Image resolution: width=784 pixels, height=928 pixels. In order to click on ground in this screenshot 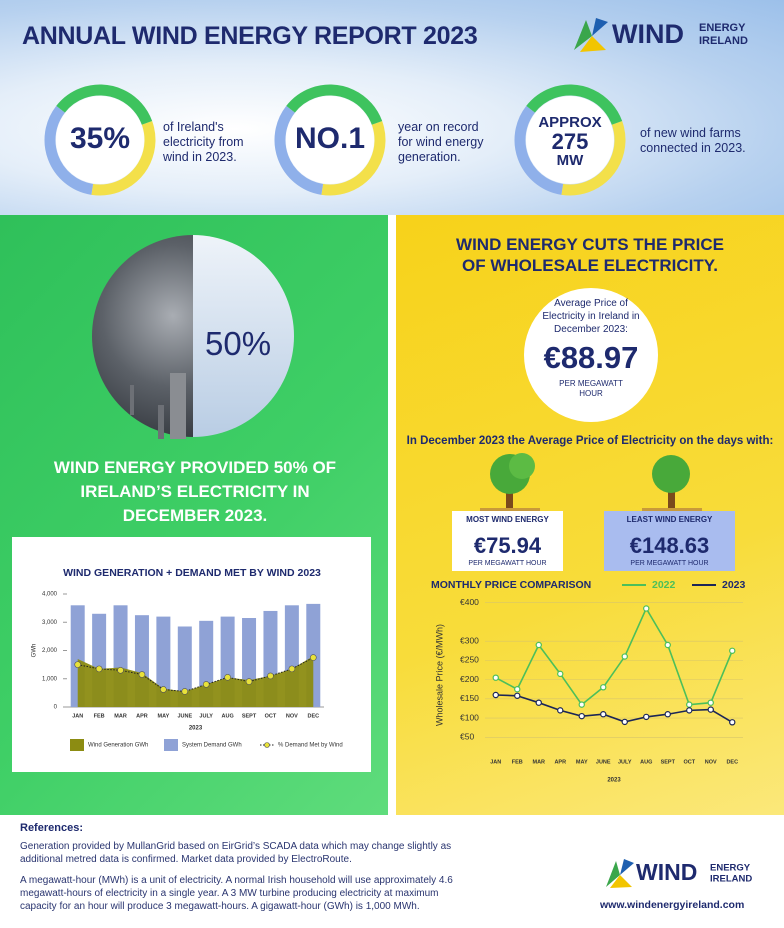, I will do `click(672, 510)`.